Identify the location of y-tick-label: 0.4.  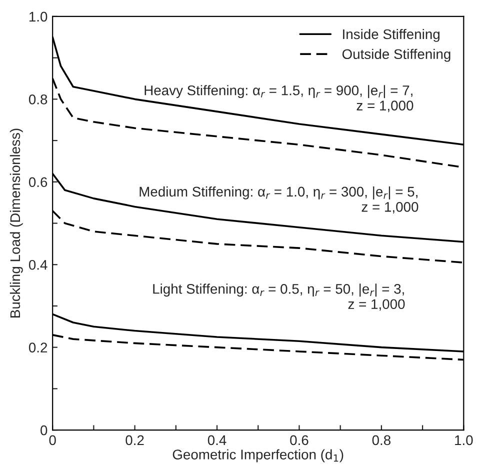
(38, 265).